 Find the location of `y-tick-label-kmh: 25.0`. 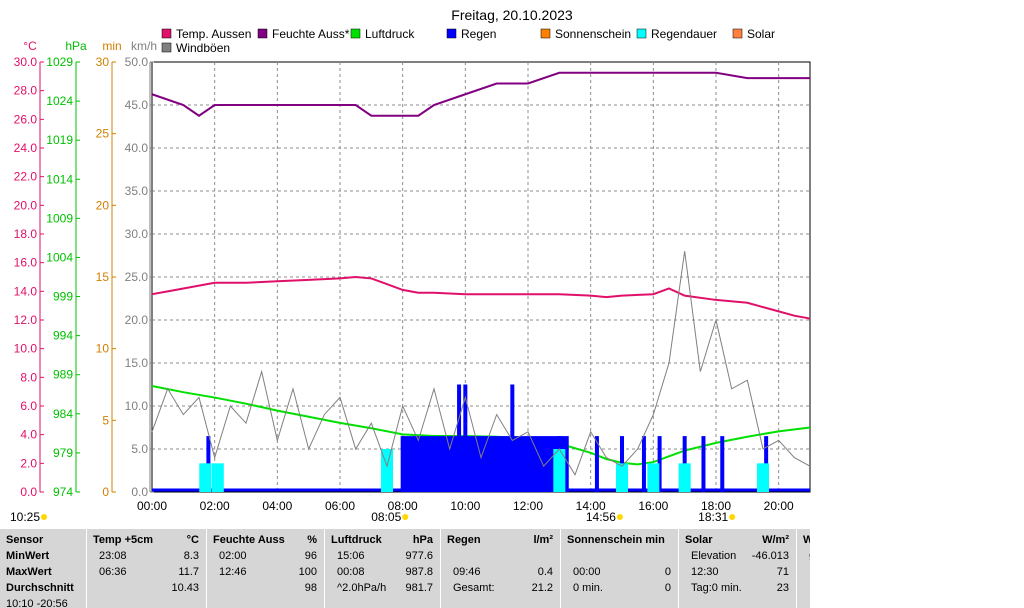

y-tick-label-kmh: 25.0 is located at coordinates (137, 277).